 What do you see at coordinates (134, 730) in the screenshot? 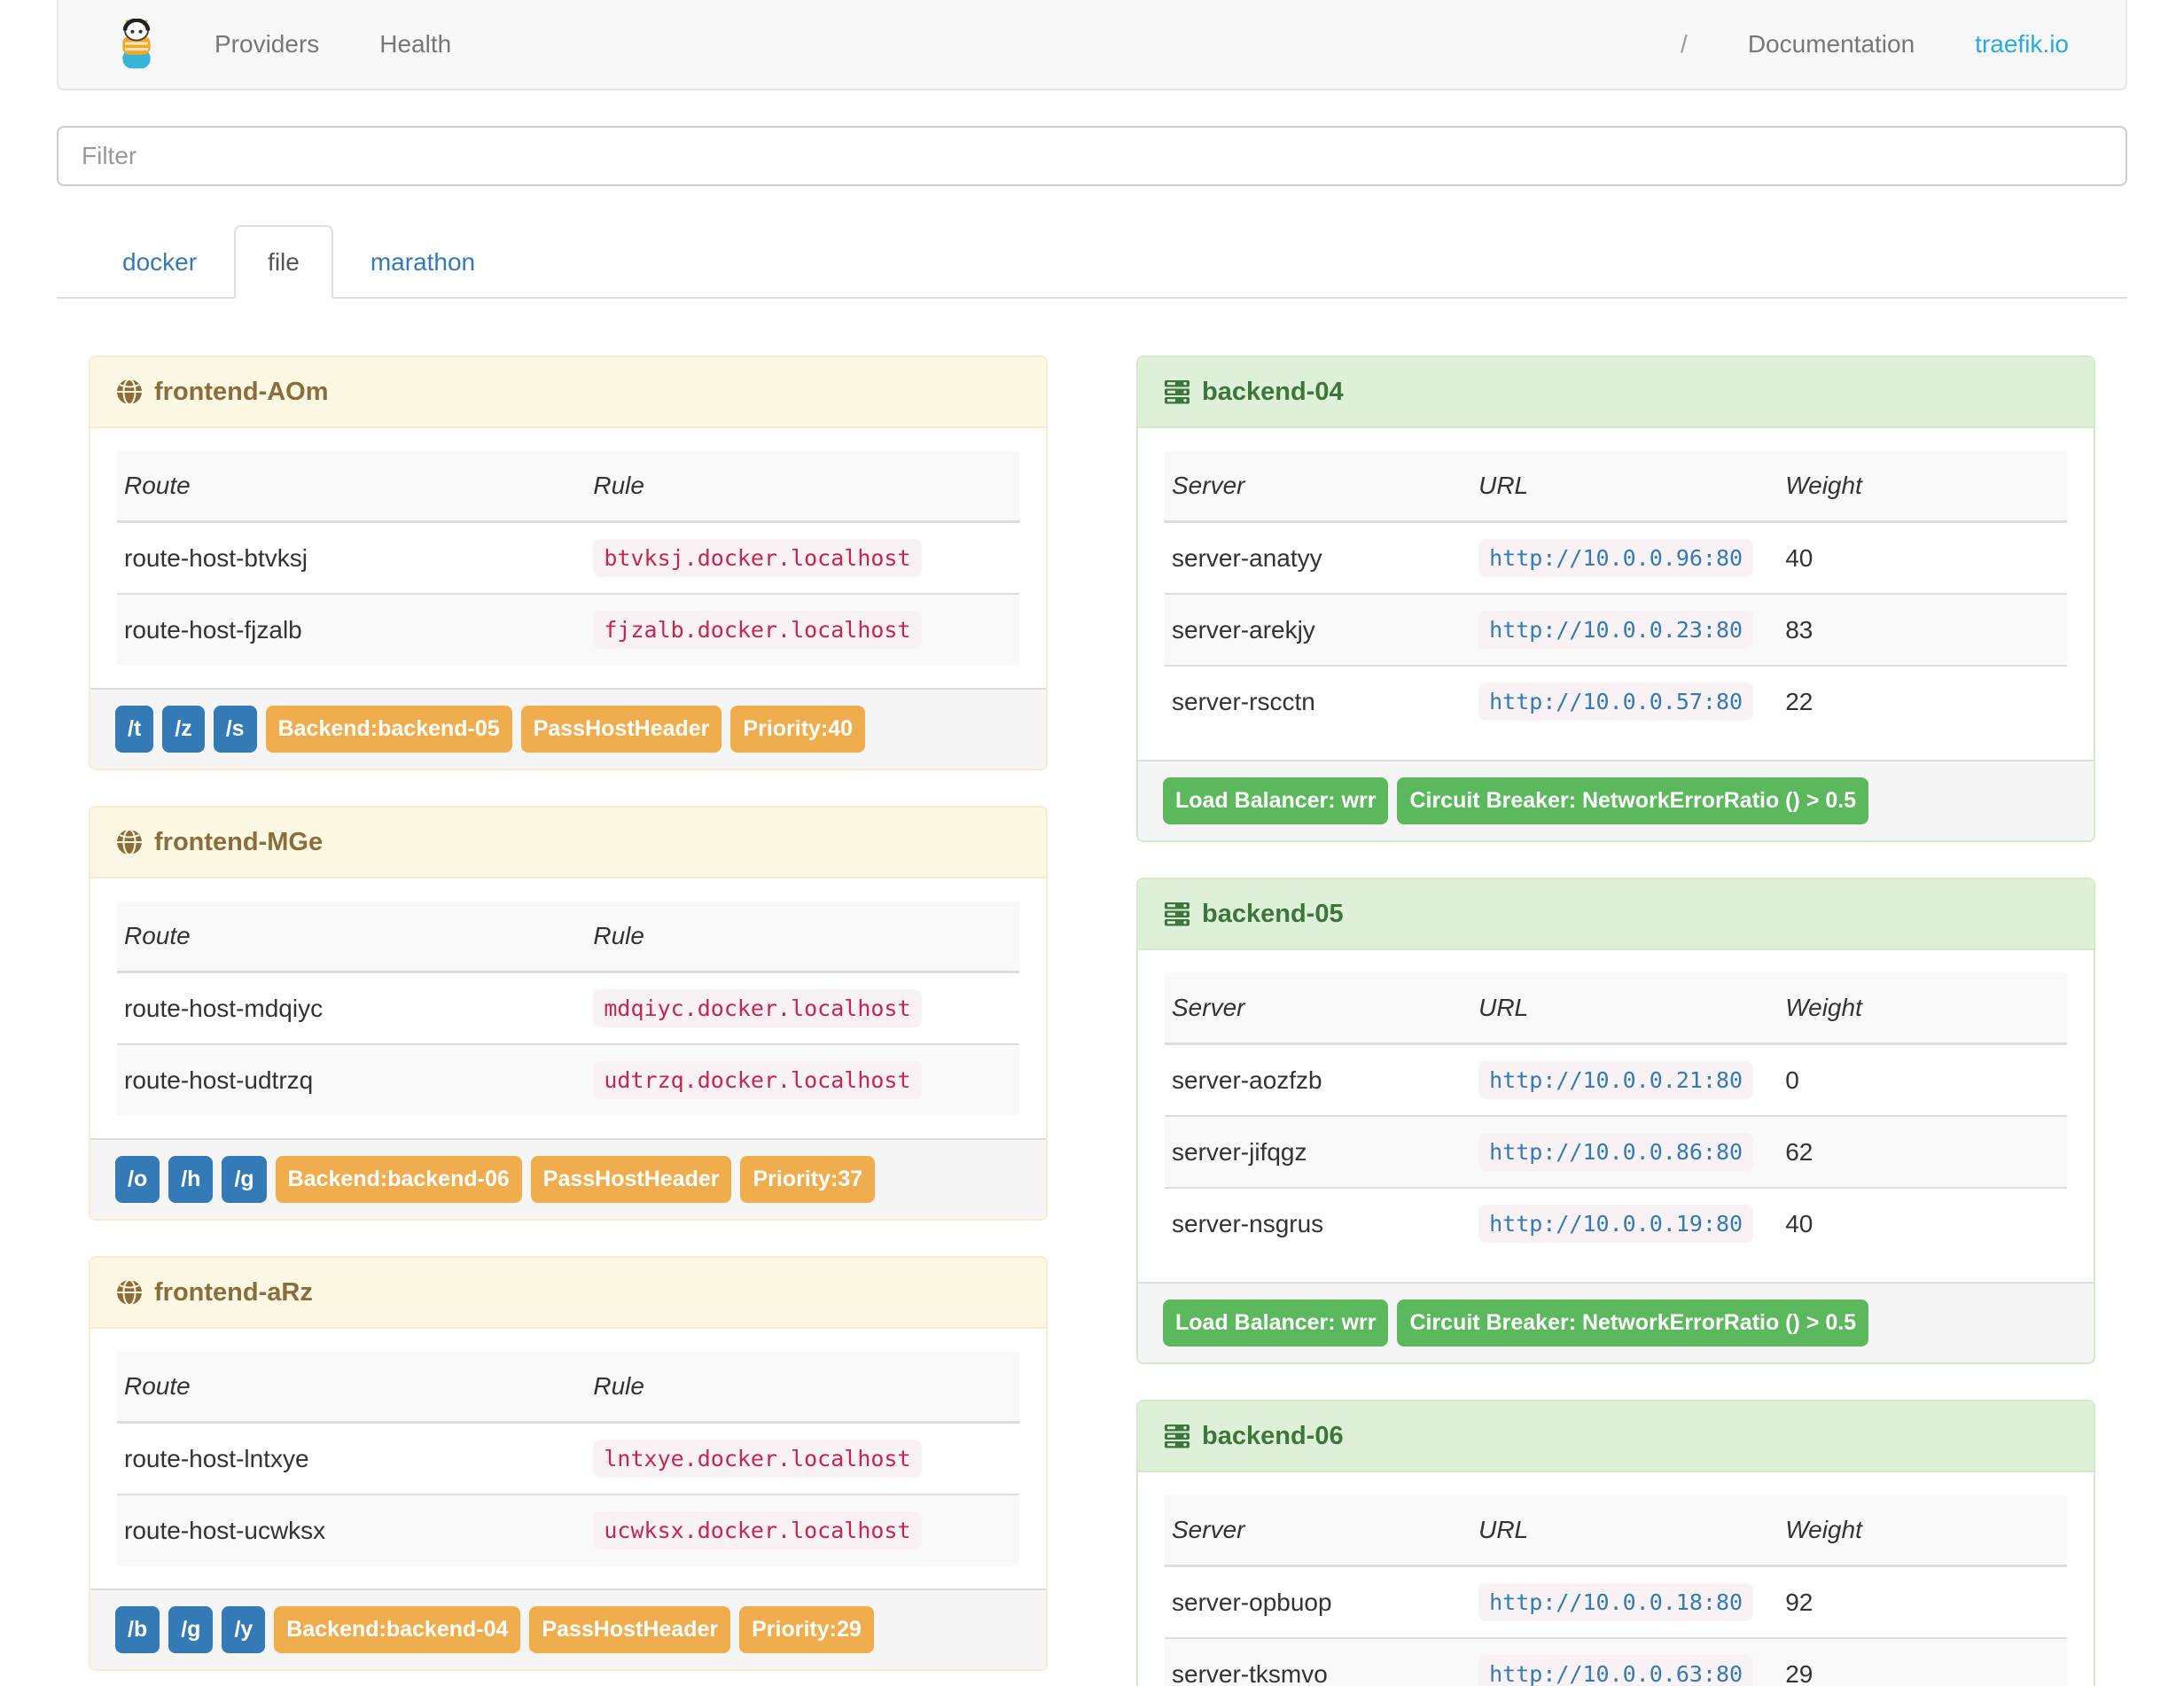
I see `entrypoint-badge: /t` at bounding box center [134, 730].